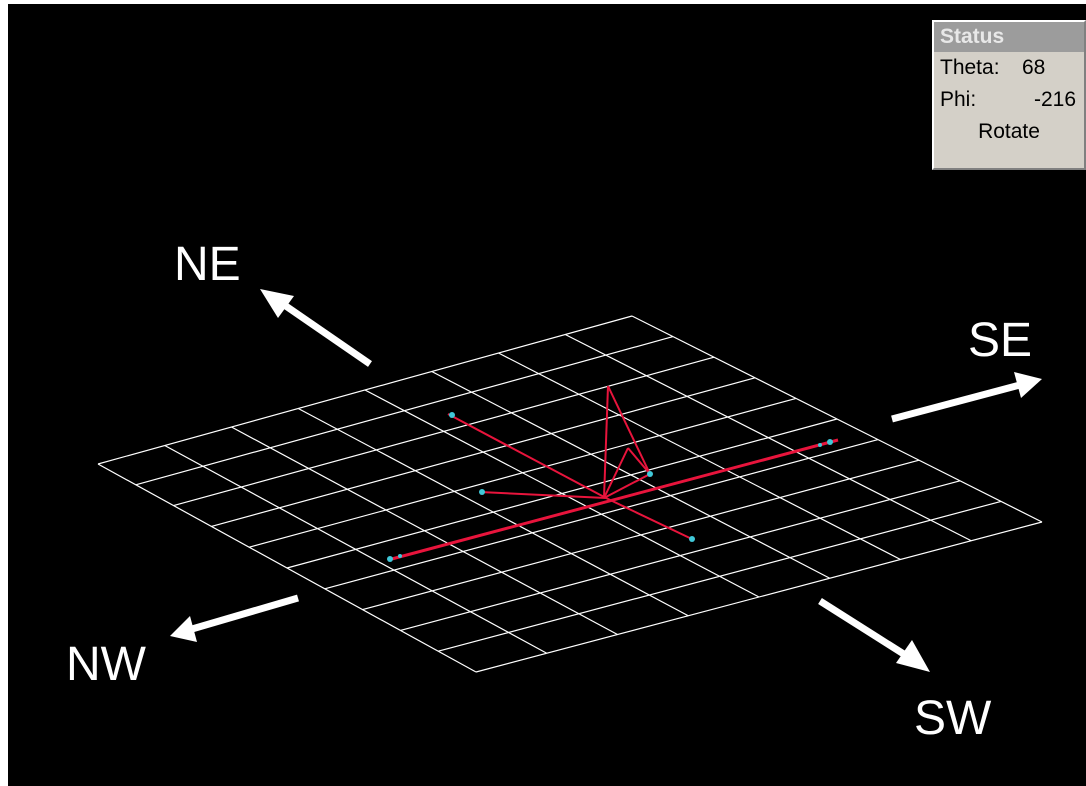 The image size is (1086, 786). Describe the element at coordinates (874, 635) in the screenshot. I see `sw-arrow-icon` at that location.